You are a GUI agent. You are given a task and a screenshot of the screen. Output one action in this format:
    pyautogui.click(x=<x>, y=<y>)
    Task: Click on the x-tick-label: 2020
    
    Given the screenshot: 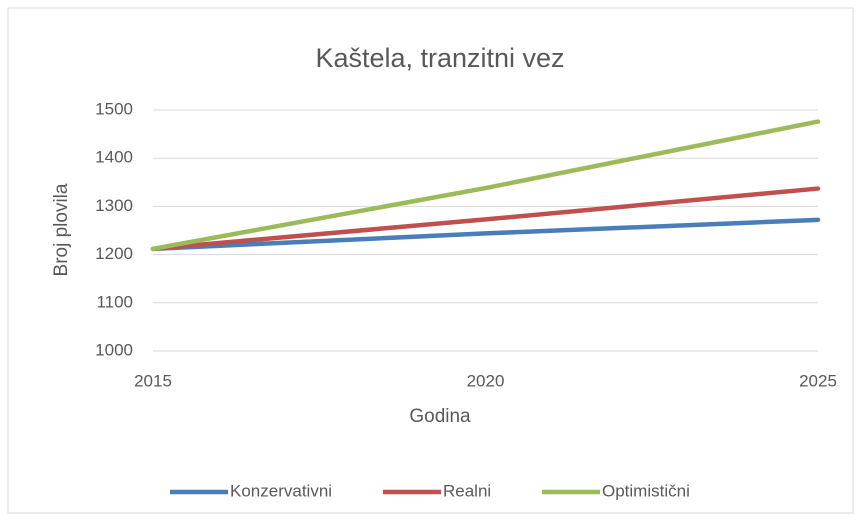 What is the action you would take?
    pyautogui.click(x=486, y=380)
    